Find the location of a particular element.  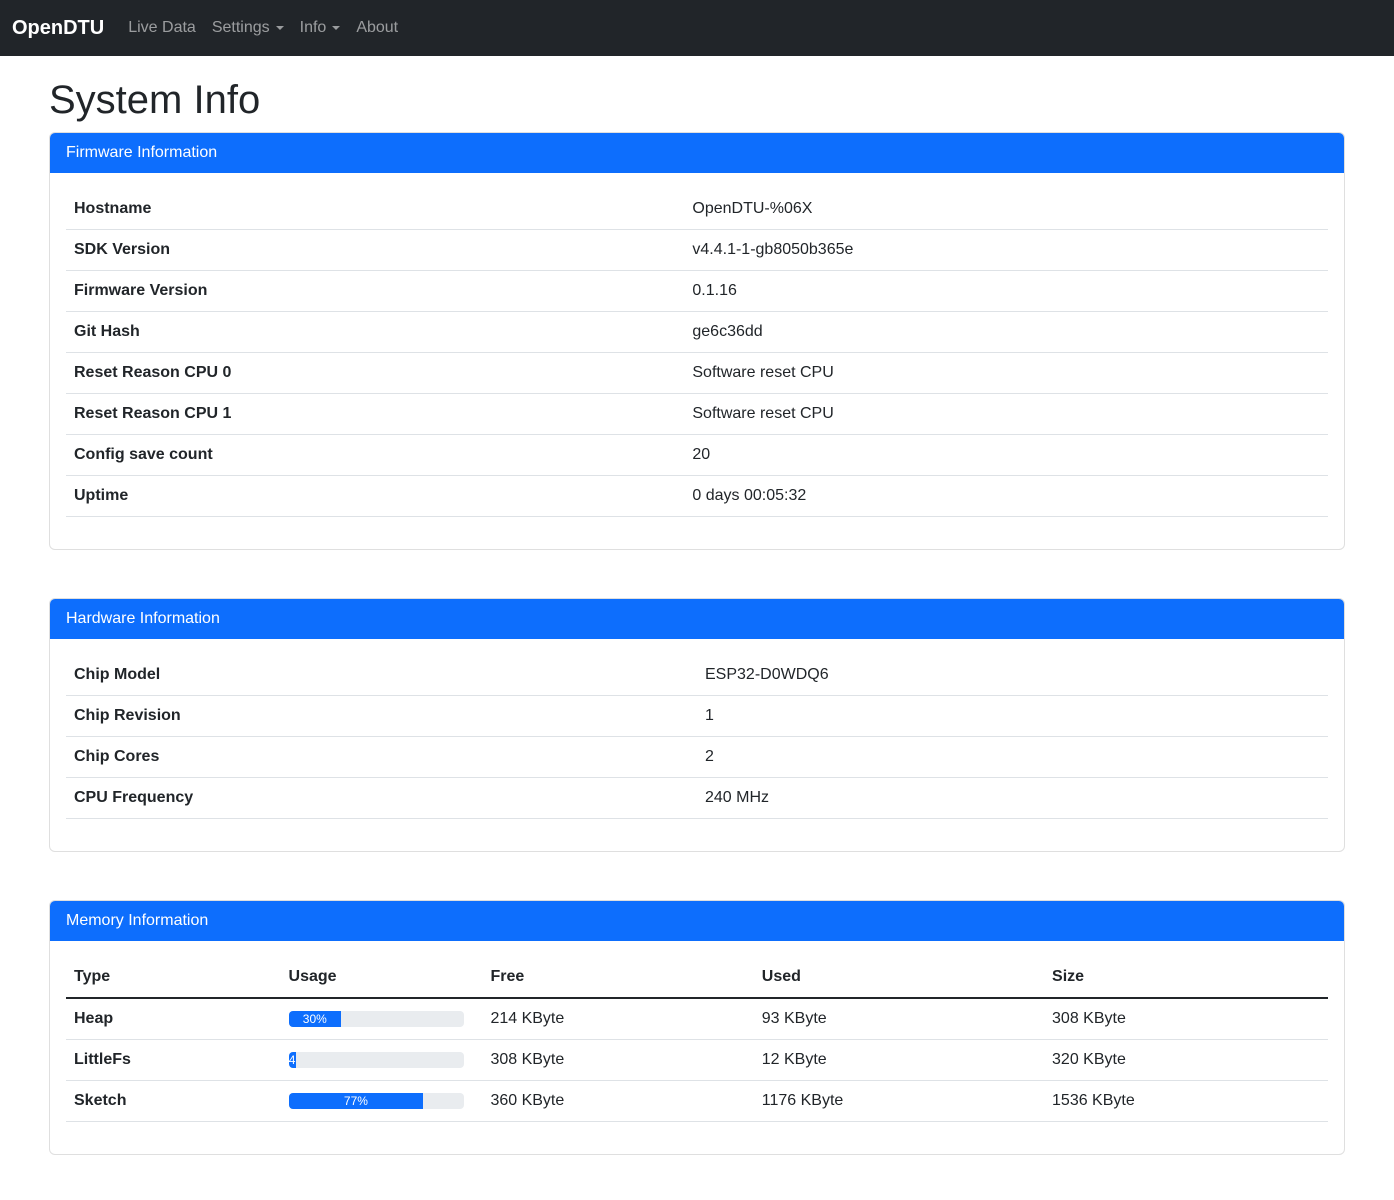

table-row: Firmware Version 0.1.16 is located at coordinates (697, 291).